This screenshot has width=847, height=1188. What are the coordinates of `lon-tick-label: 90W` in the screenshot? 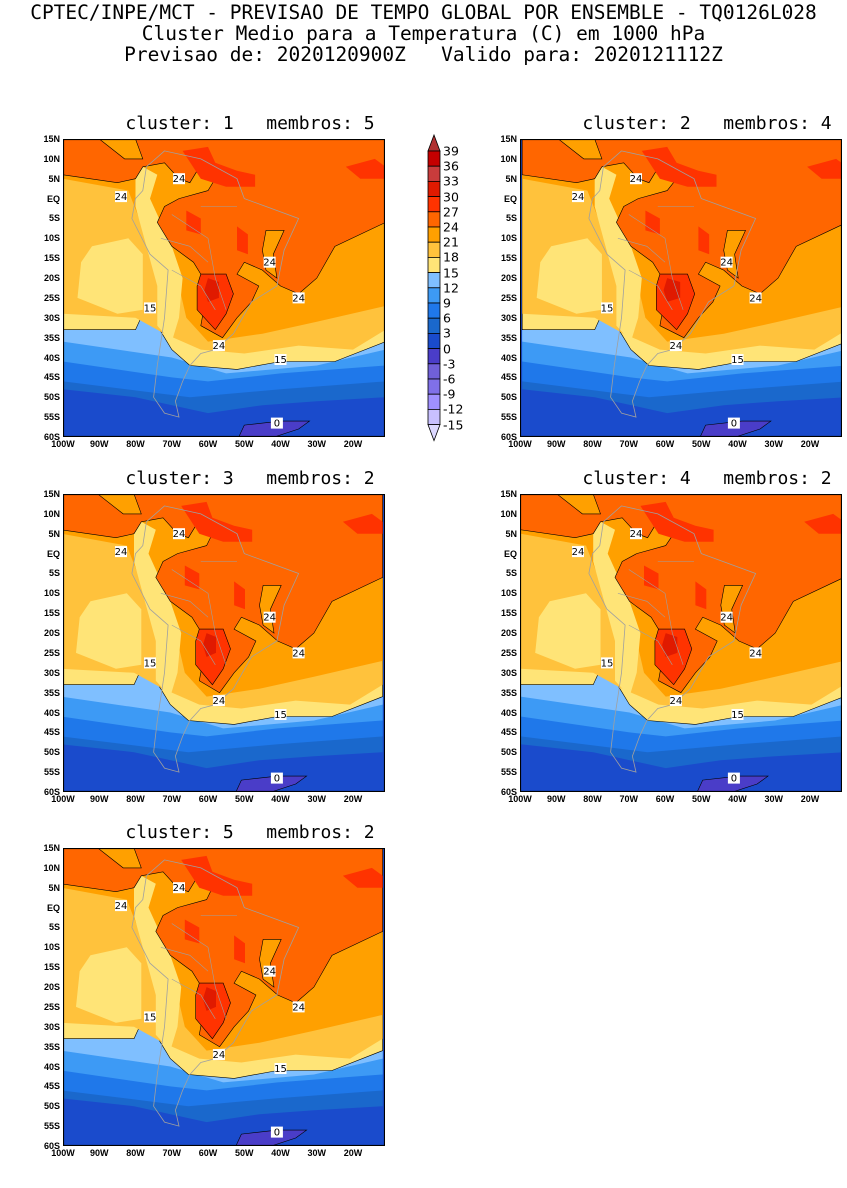 It's located at (556, 444).